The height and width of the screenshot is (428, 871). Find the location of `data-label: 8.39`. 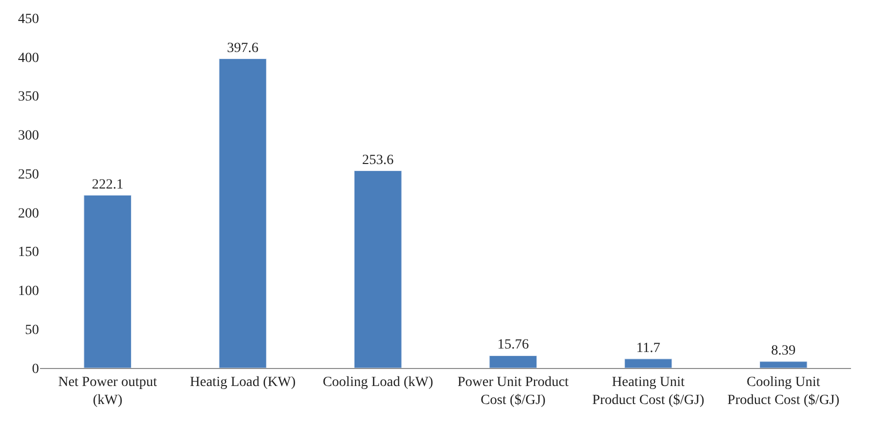

data-label: 8.39 is located at coordinates (783, 350).